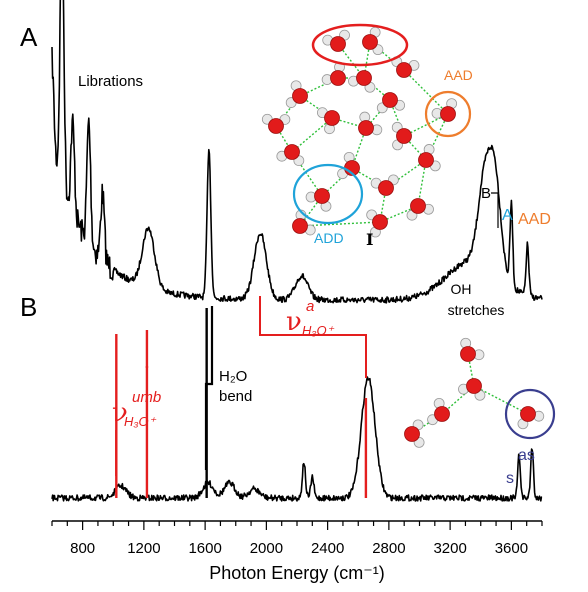 This screenshot has height=592, width=588. I want to click on x-tick-label: 800, so click(82, 548).